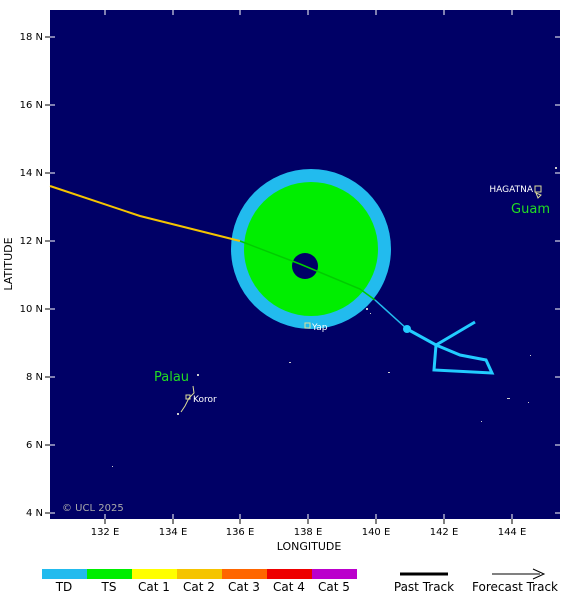  I want to click on y-tick-6: 6 N, so click(34, 445).